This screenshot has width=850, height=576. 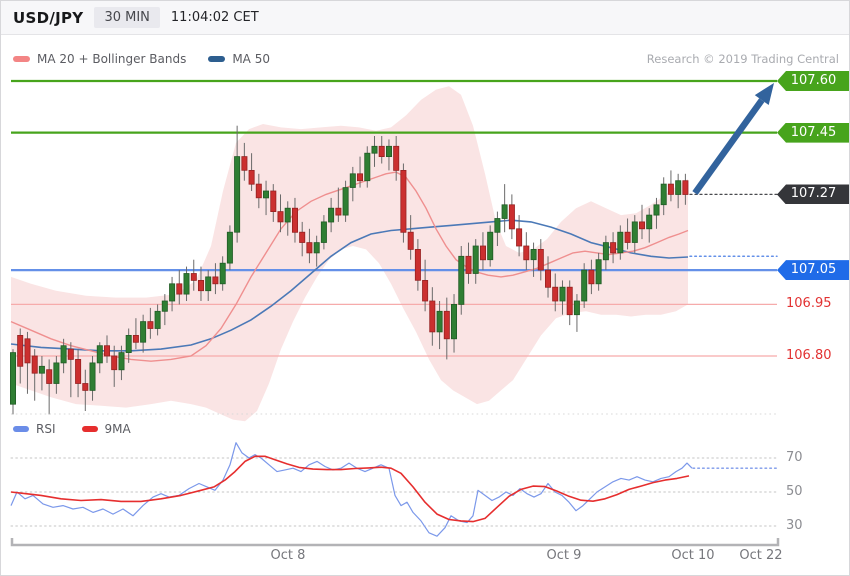 I want to click on timeframe-badge: 30 MIN, so click(x=127, y=17).